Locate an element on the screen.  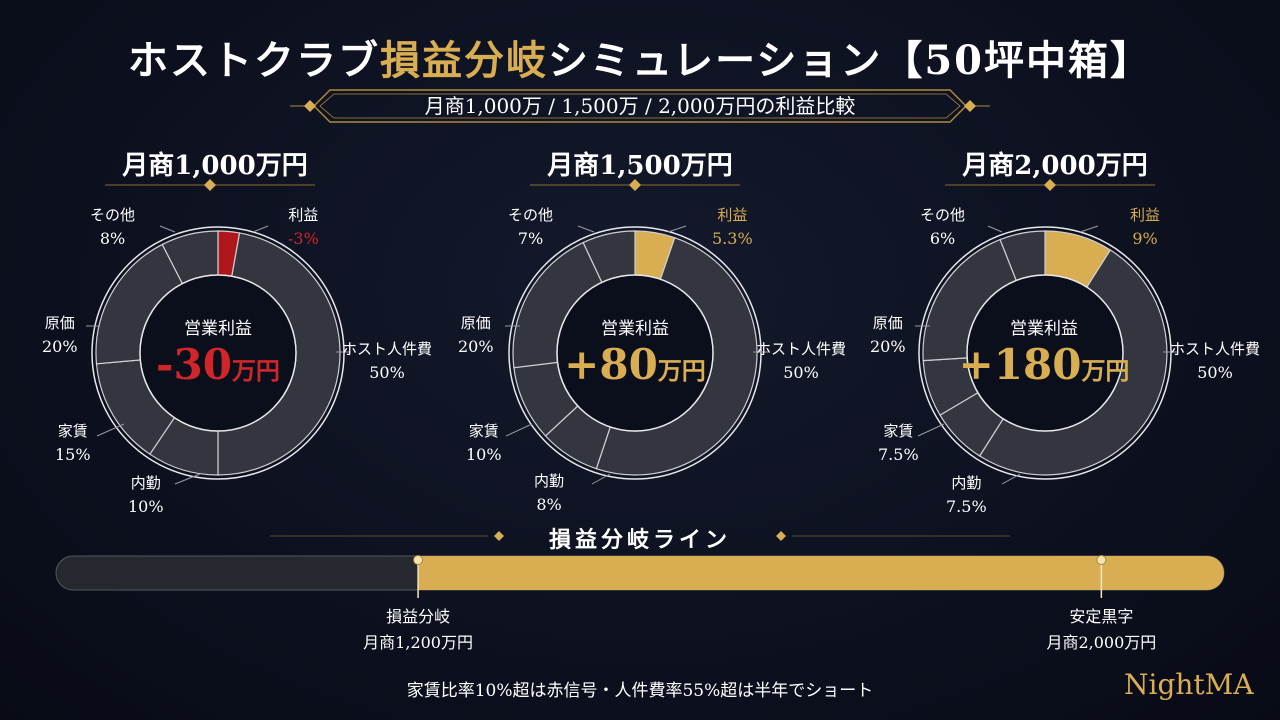
label-profit-2000: 利益 9% is located at coordinates (1145, 227).